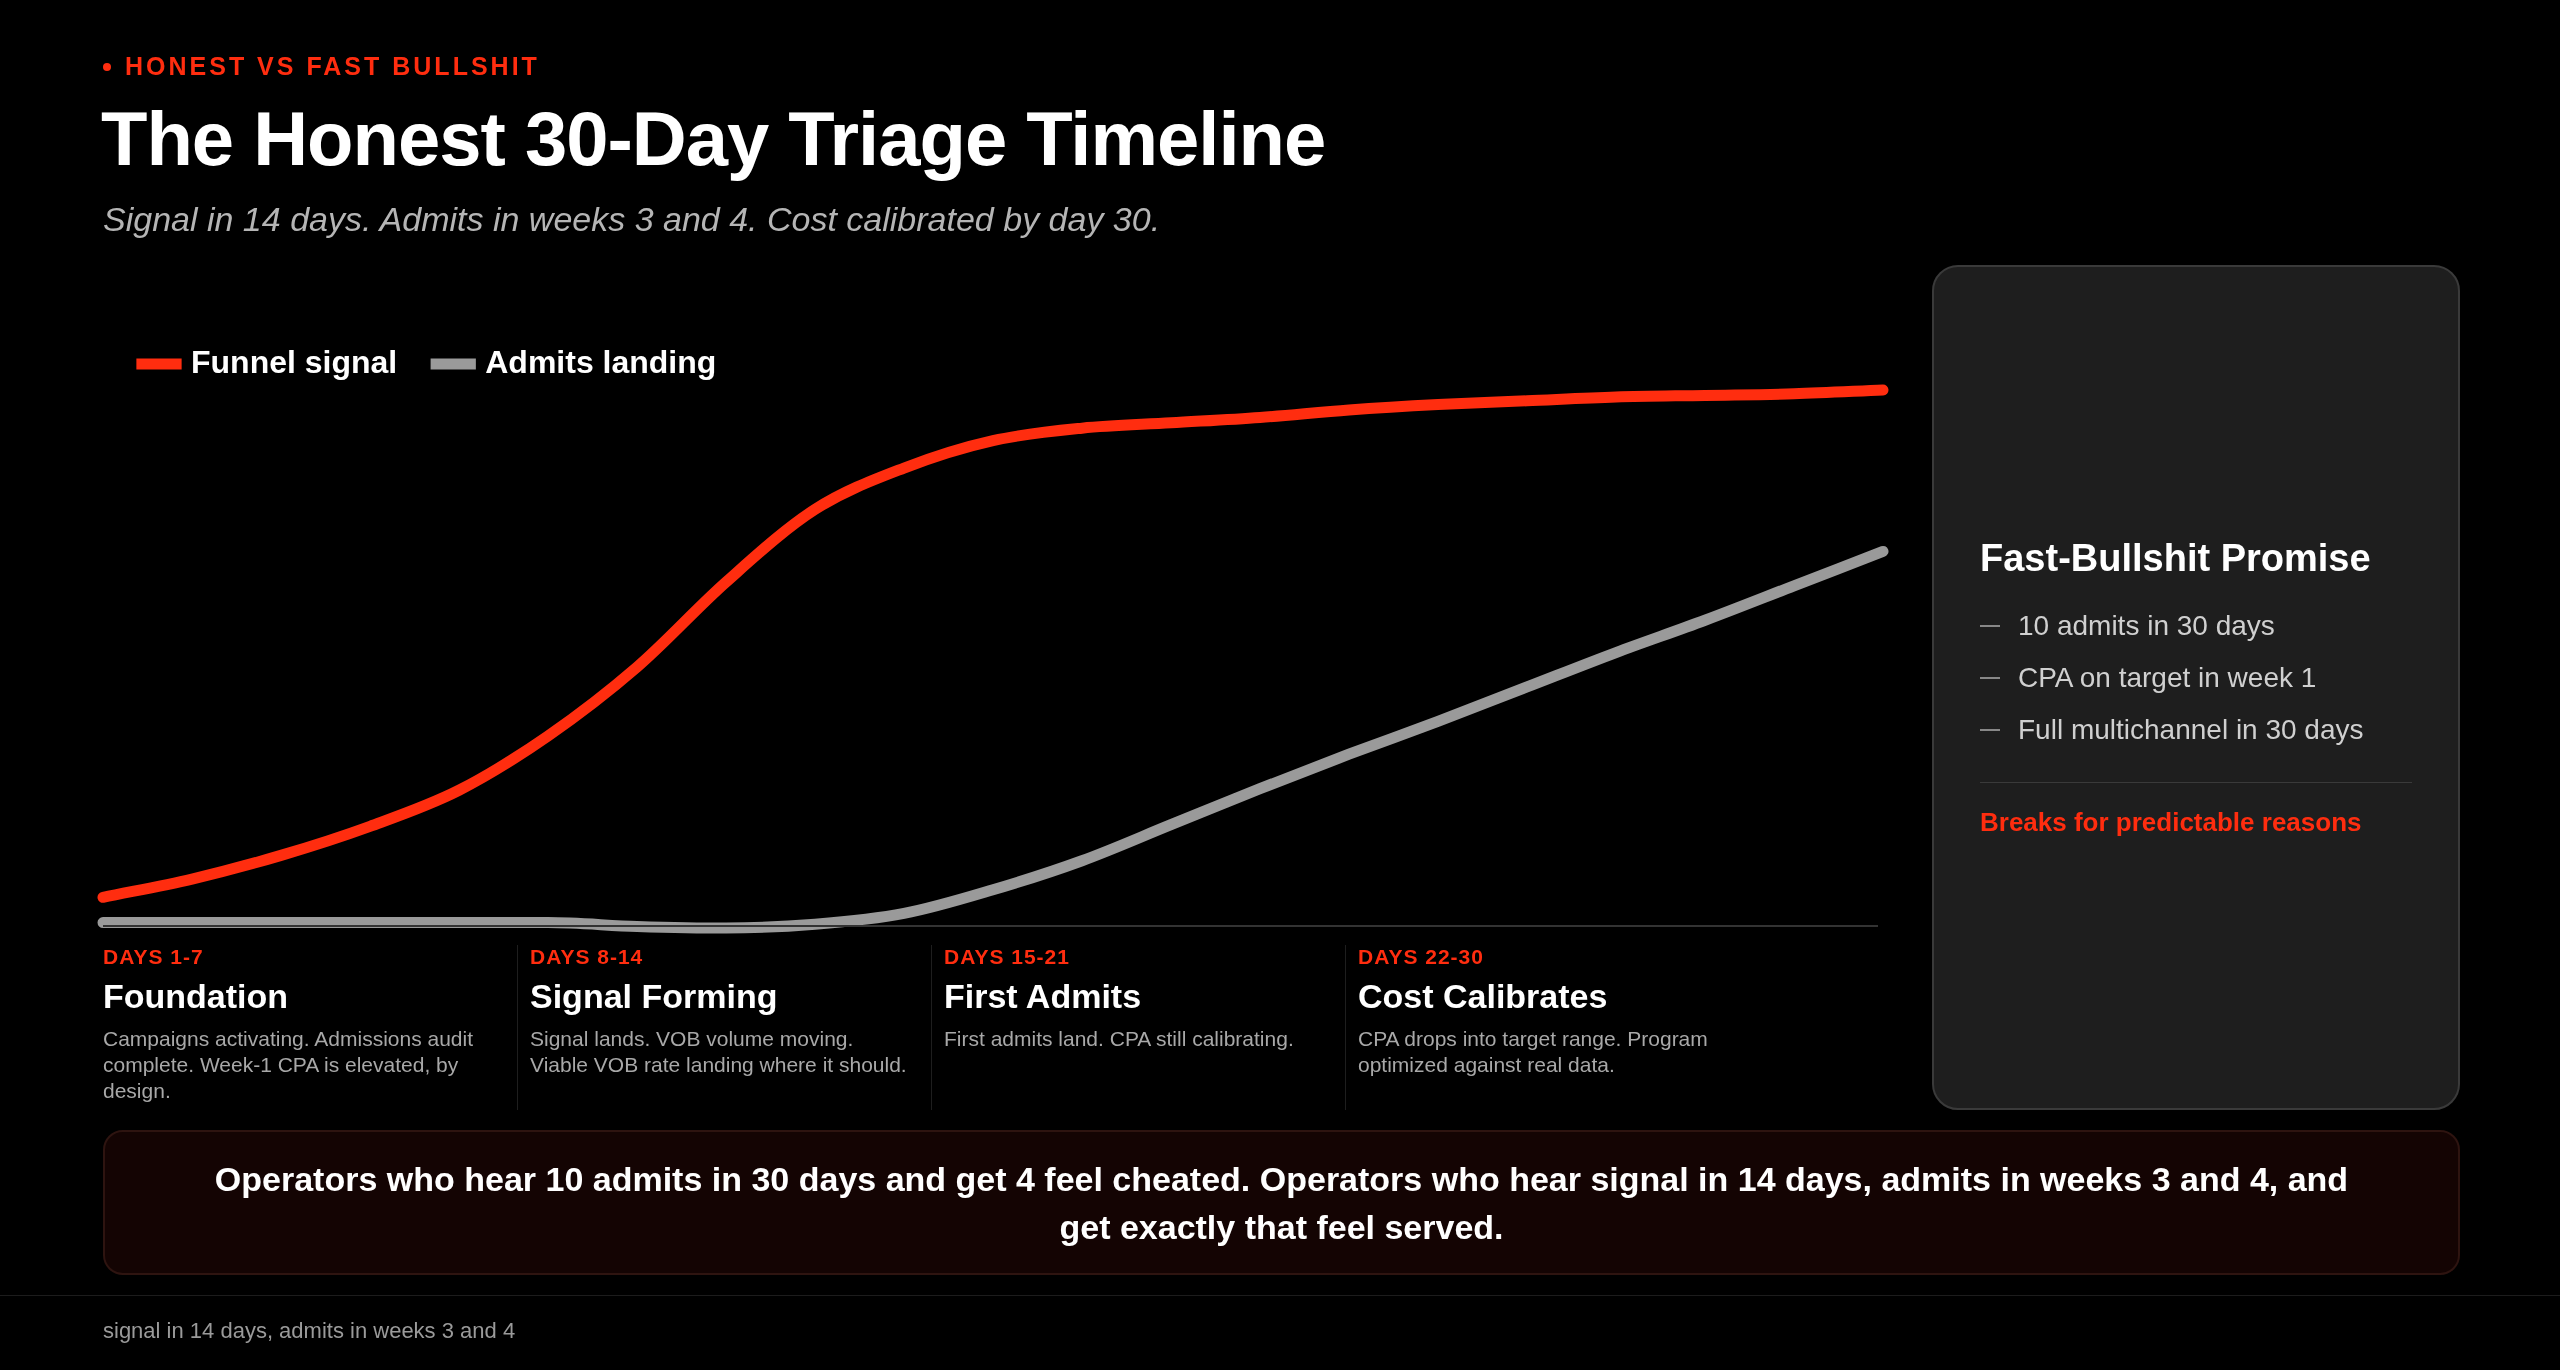 Image resolution: width=2560 pixels, height=1370 pixels. What do you see at coordinates (1483, 996) in the screenshot?
I see `text: Cost Calibrates` at bounding box center [1483, 996].